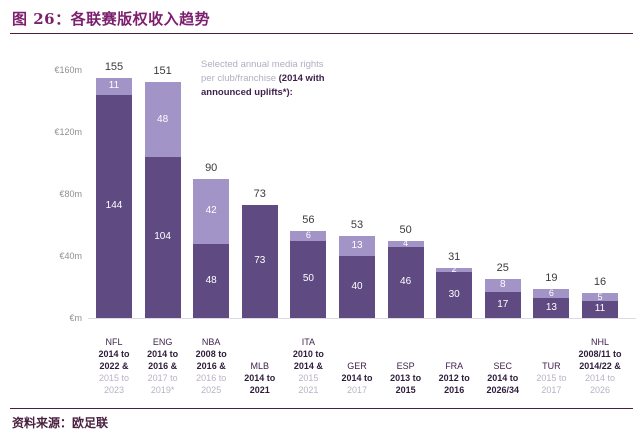 The width and height of the screenshot is (643, 436). I want to click on bar-segment-uplift: 5, so click(600, 296).